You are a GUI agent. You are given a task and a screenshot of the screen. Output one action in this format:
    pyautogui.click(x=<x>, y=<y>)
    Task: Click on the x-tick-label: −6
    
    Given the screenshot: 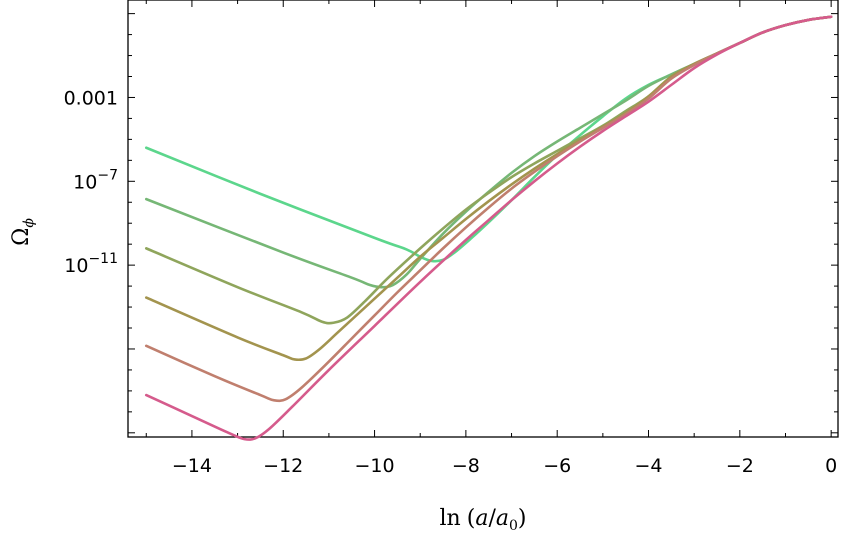 What is the action you would take?
    pyautogui.click(x=557, y=466)
    